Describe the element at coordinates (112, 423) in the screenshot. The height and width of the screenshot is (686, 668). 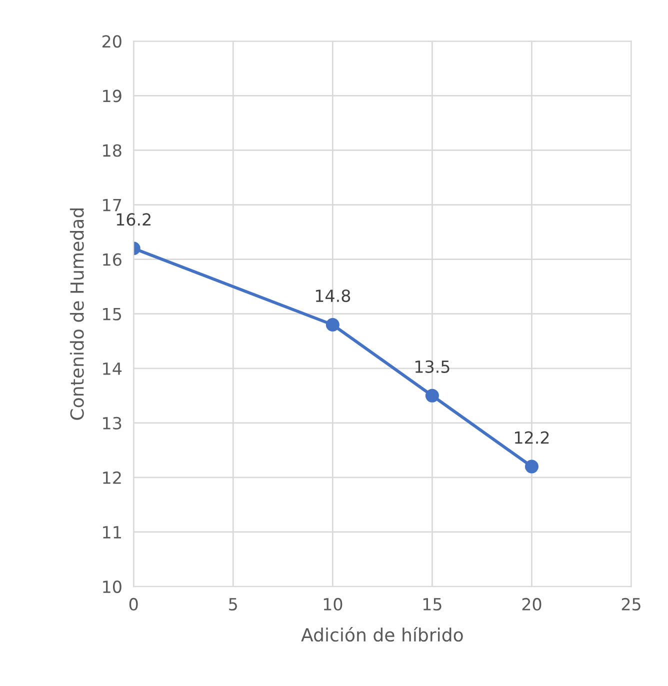
I see `y-tick-label: 13` at that location.